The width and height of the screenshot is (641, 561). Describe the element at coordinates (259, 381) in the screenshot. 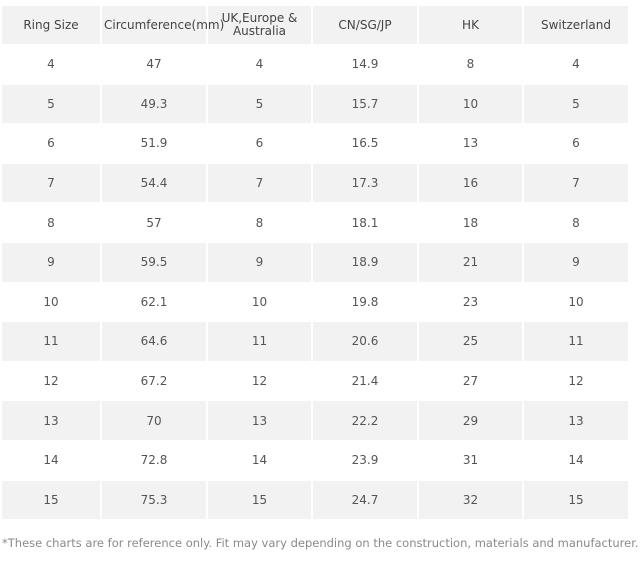

I see `cell-uk-europe-australia: 12` at that location.